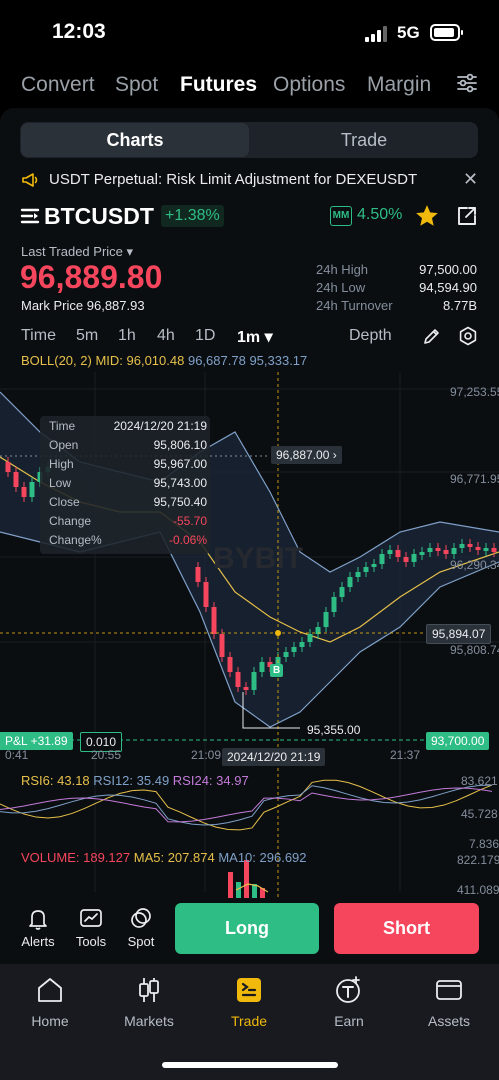 This screenshot has height=1080, width=499. I want to click on pair-change: +1.38%, so click(192, 216).